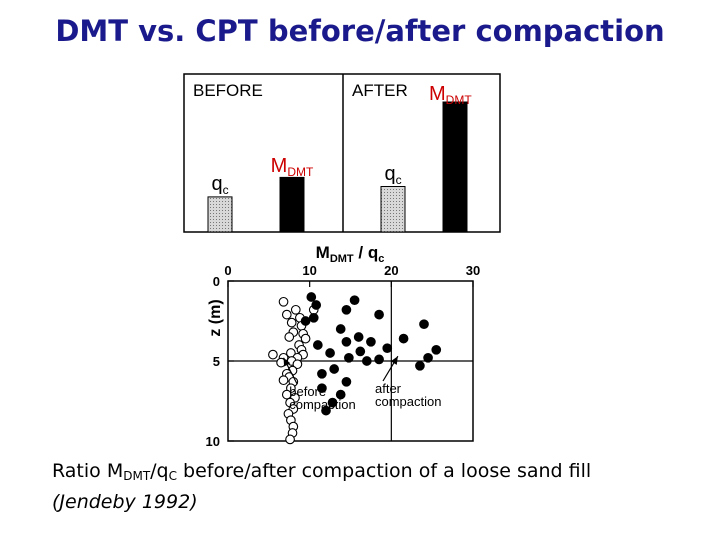  What do you see at coordinates (392, 175) in the screenshot?
I see `bar-label-1-0: qc` at bounding box center [392, 175].